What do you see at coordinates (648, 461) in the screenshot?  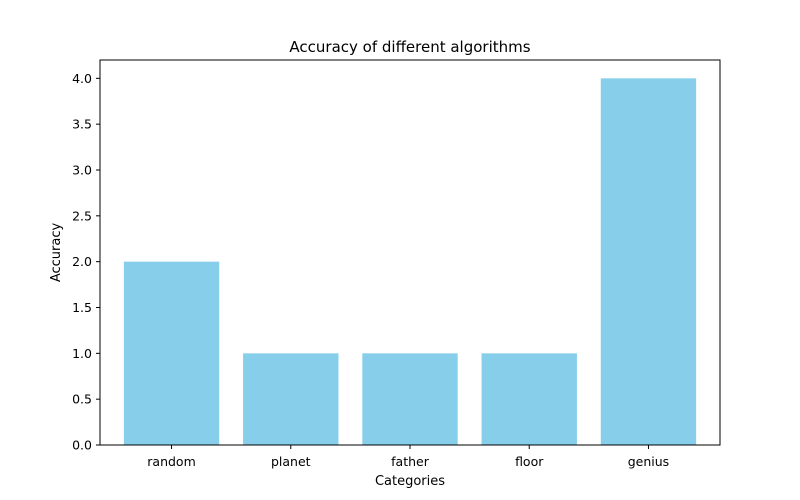 I see `x-tick-label-genius: genius` at bounding box center [648, 461].